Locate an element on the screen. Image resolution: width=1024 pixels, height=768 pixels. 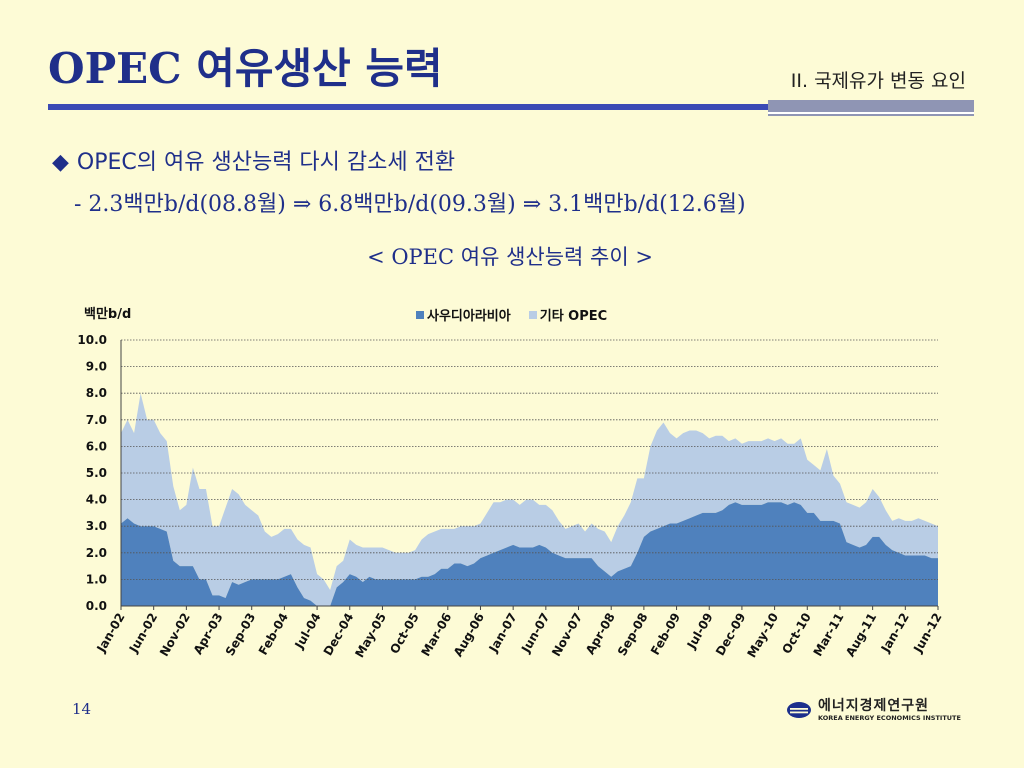
x-tick-label: Jul-09 is located at coordinates (700, 631).